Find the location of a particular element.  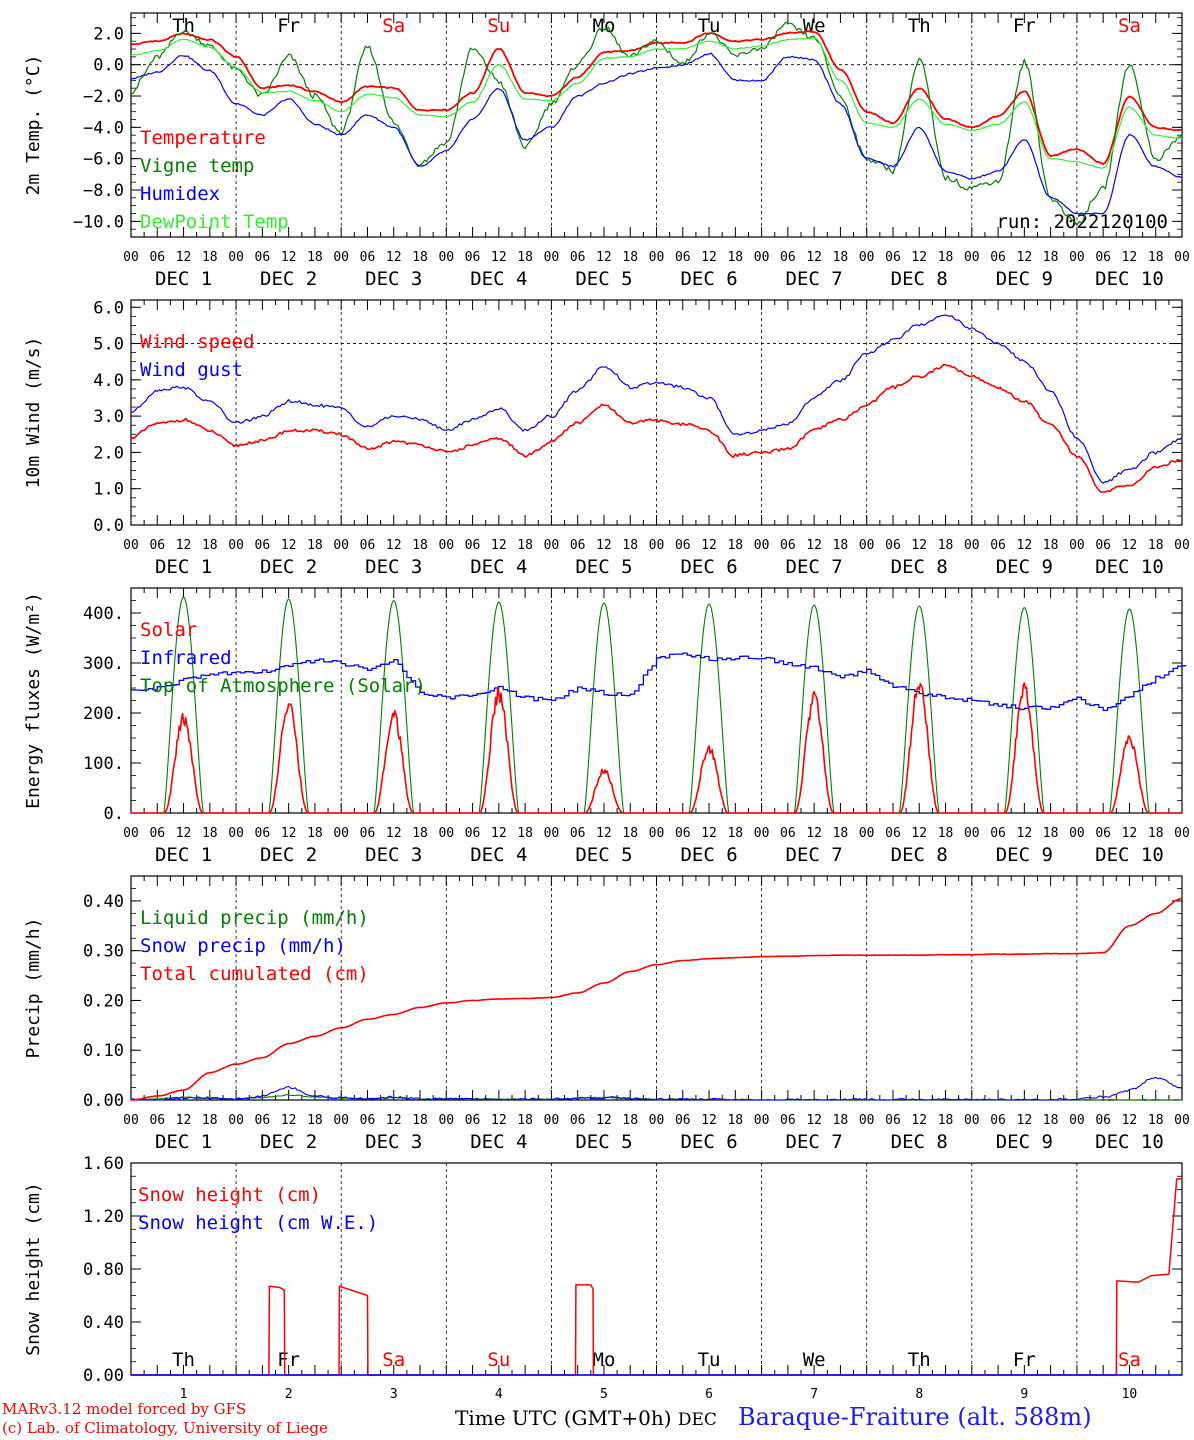

y-tick-label: 1.60 is located at coordinates (103, 1164).